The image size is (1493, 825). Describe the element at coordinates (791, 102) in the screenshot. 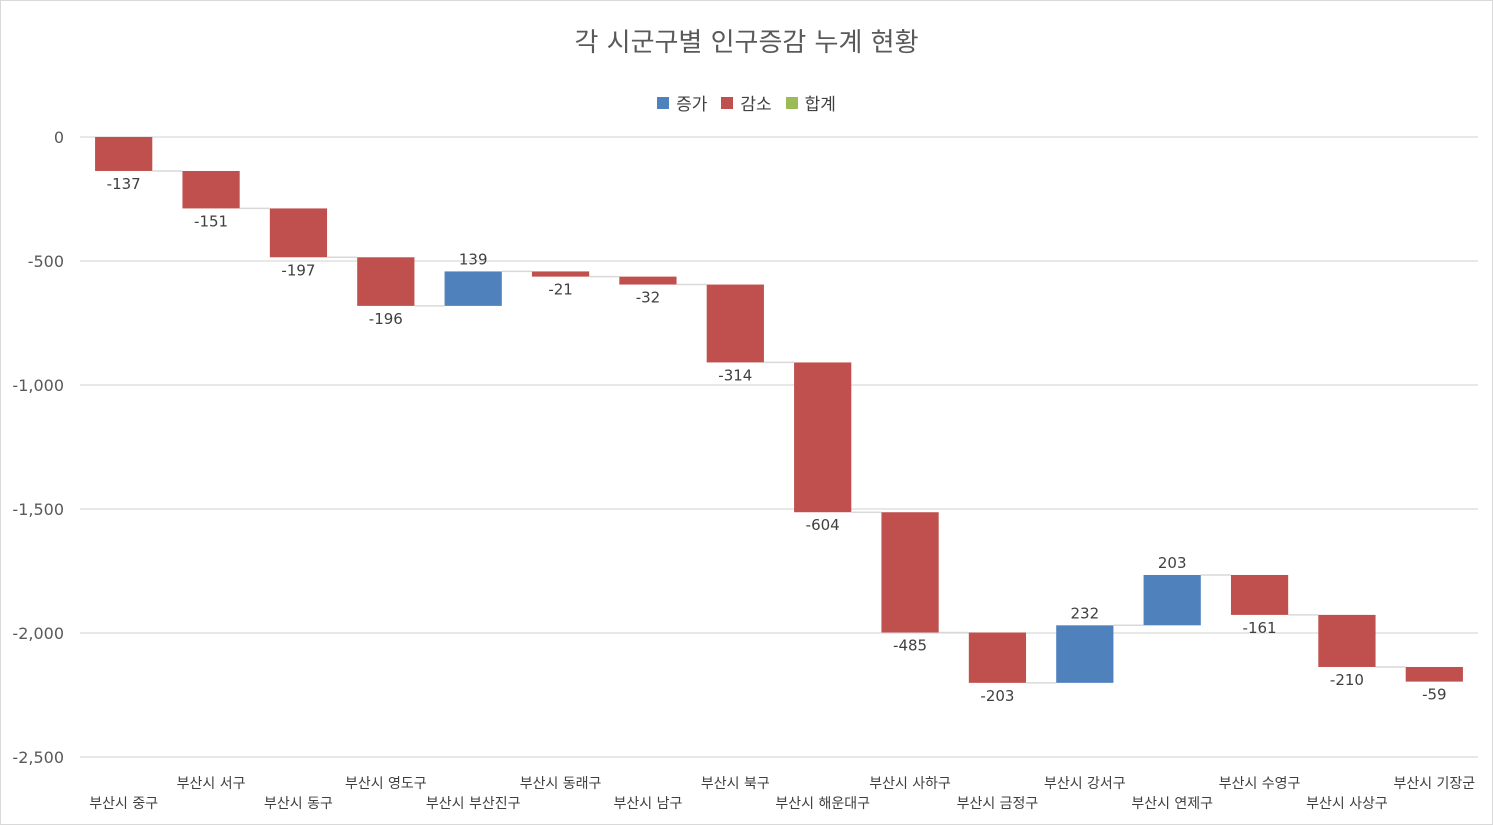

I see `legend-swatch-total` at that location.